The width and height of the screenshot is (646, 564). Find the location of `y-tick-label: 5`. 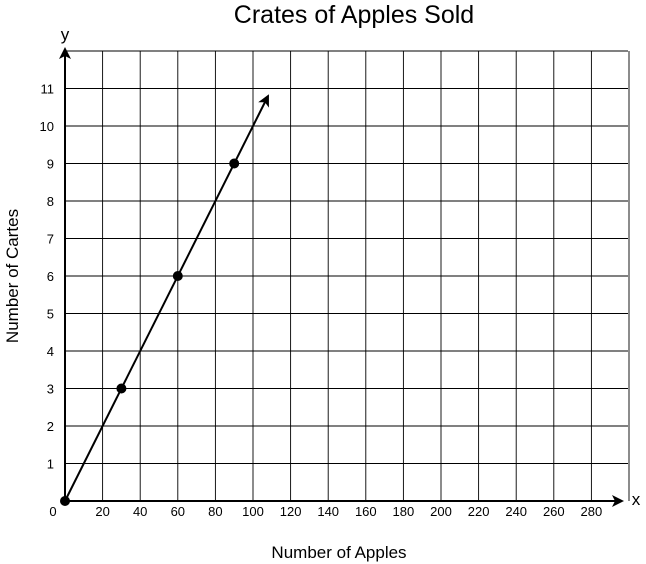

y-tick-label: 5 is located at coordinates (50, 314).